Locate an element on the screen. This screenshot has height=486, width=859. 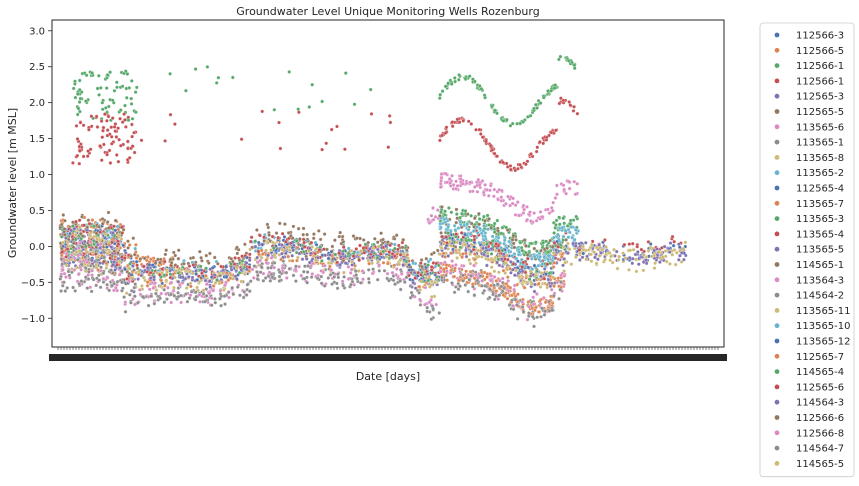
y-tick-label: 0.0 is located at coordinates (37, 247).